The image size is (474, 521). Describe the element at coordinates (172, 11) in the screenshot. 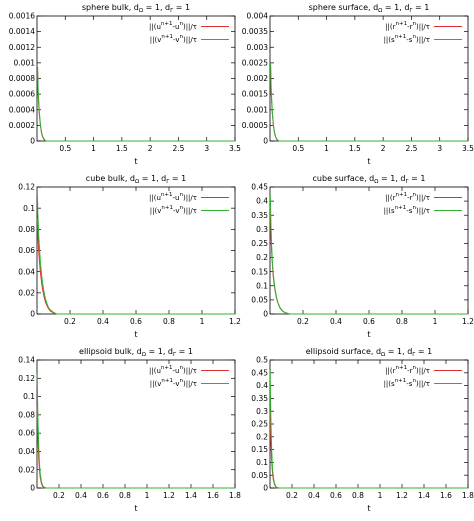

I see `title-subscript-gamma: Γ` at that location.